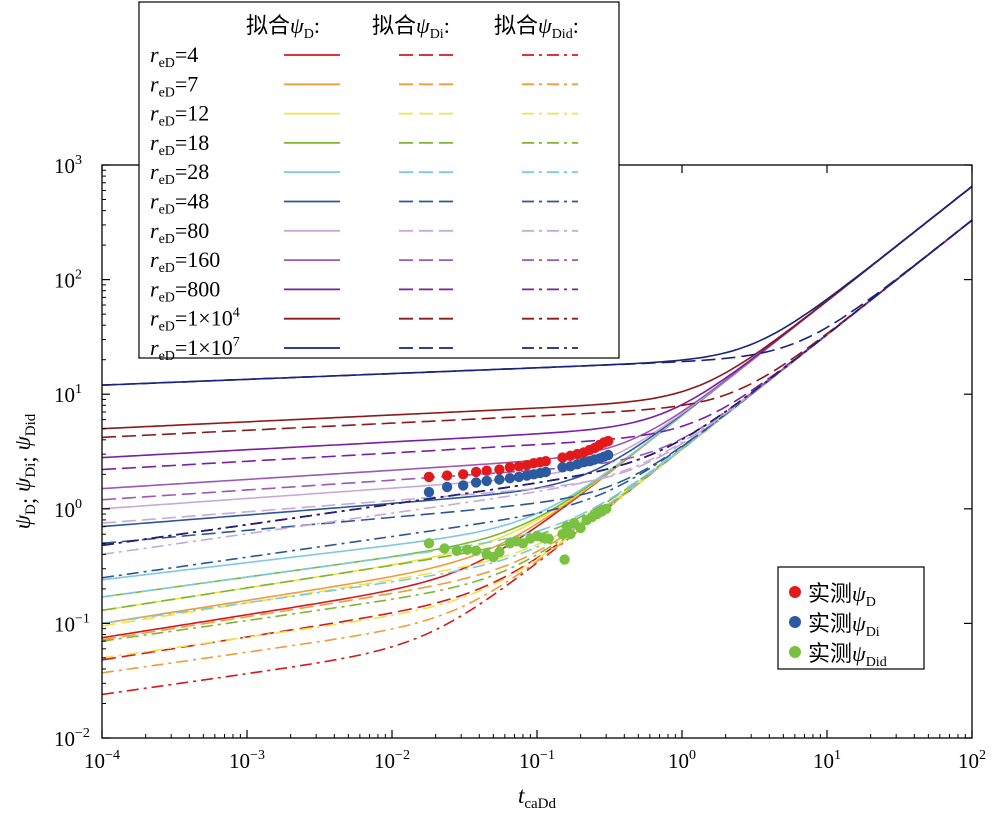 The height and width of the screenshot is (818, 1000). I want to click on x-tick-label-1: 10⁻³, so click(247, 760).